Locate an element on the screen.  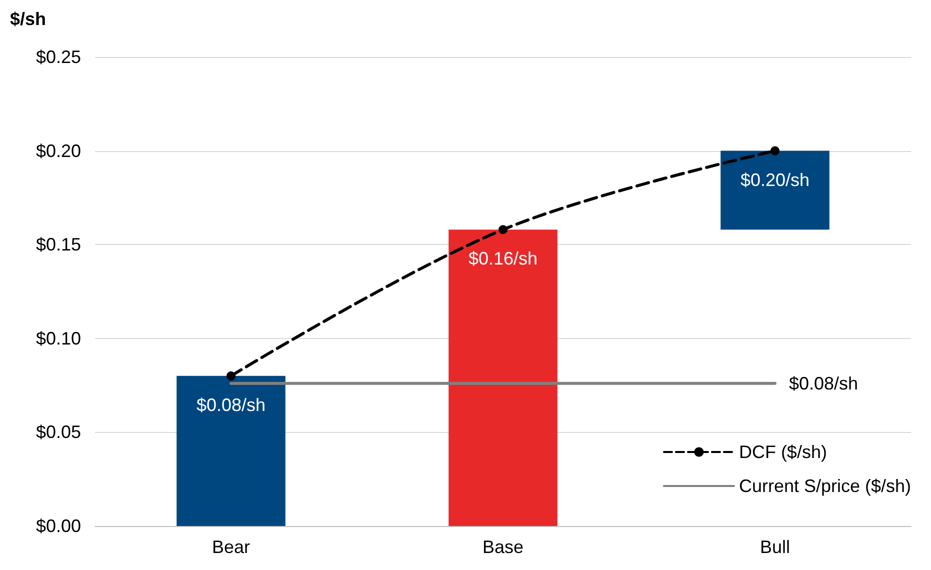
legend-label: Current S/price ($/sh) is located at coordinates (825, 486).